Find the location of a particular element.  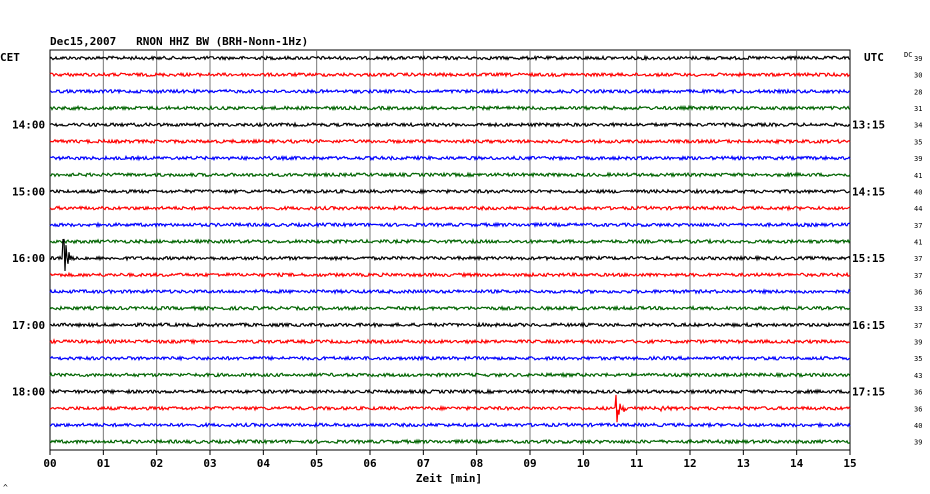

x-tick-label: 08 is located at coordinates (476, 463).